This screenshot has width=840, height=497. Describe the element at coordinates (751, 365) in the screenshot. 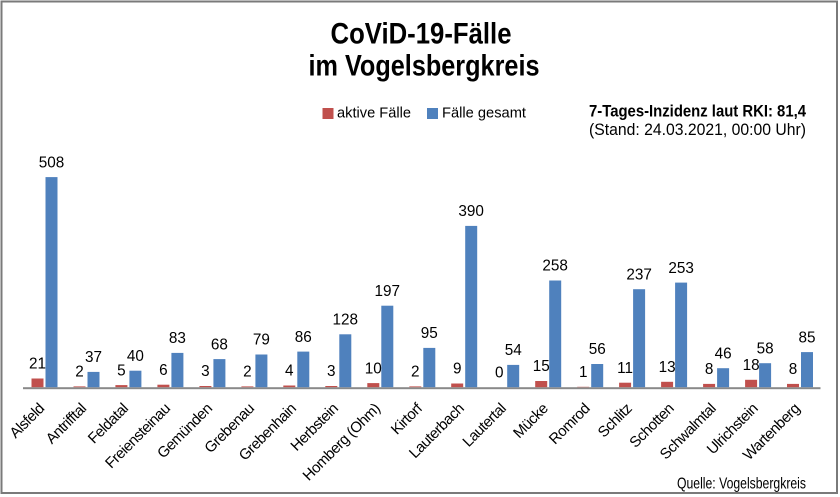

I see `svg-text: 18` at that location.